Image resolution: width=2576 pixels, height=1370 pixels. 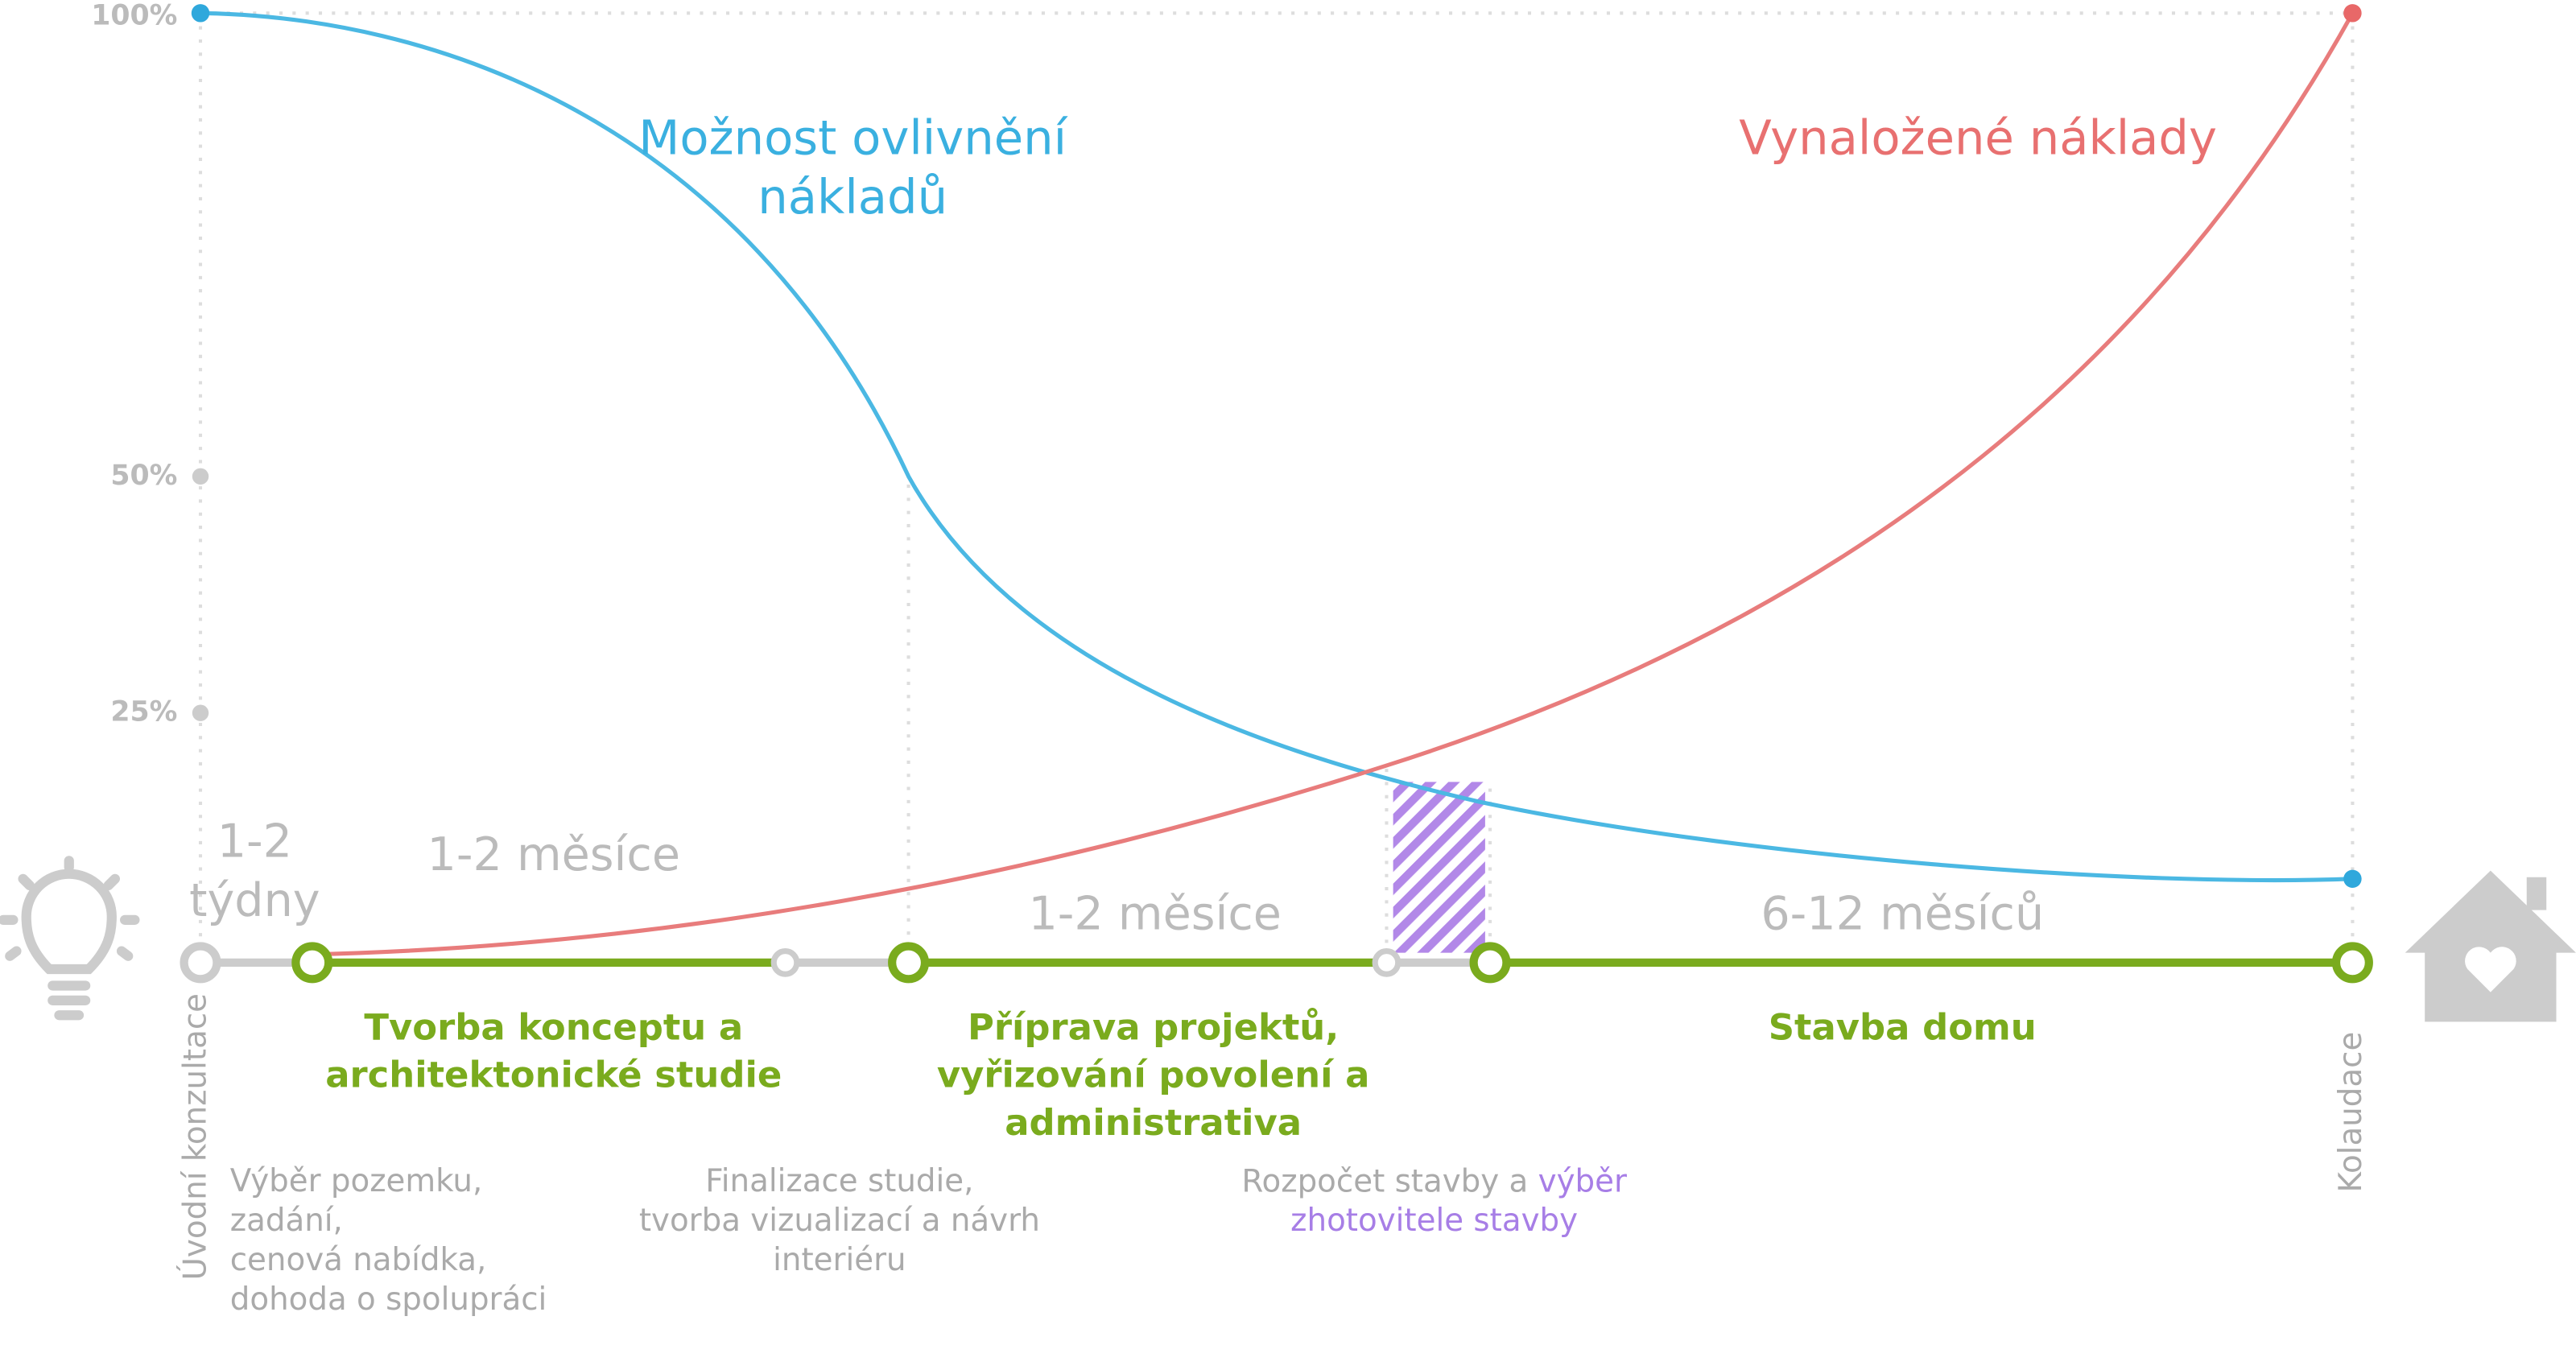 I want to click on note: tvorba vizualizací a návrh, so click(x=839, y=1221).